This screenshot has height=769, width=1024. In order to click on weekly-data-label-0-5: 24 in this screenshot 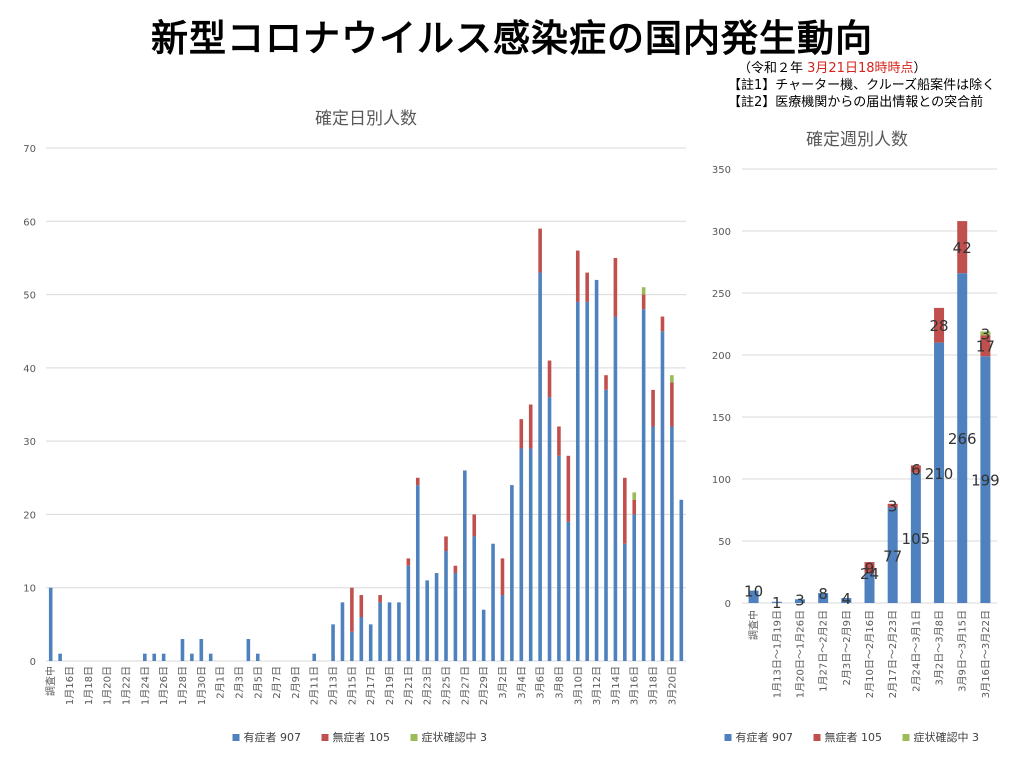, I will do `click(869, 574)`.